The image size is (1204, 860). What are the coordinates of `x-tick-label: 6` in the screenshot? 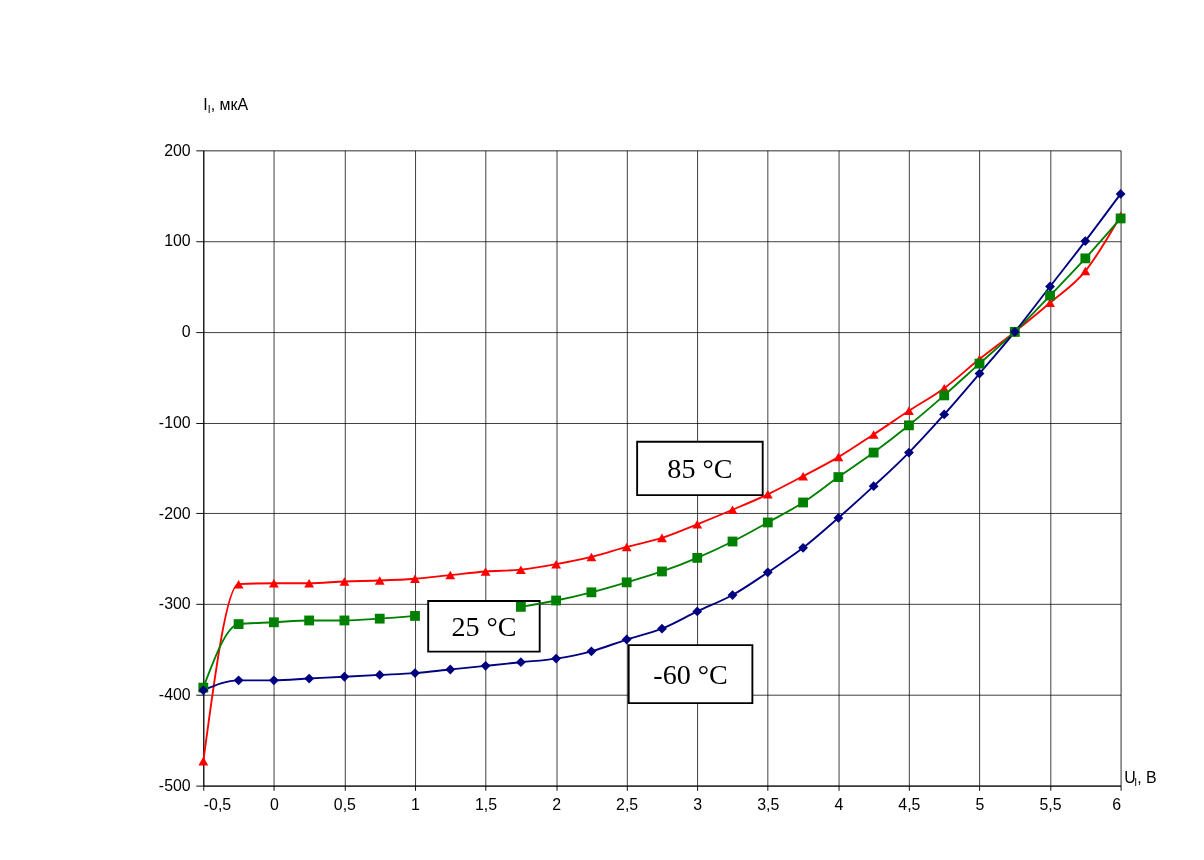 It's located at (1117, 805).